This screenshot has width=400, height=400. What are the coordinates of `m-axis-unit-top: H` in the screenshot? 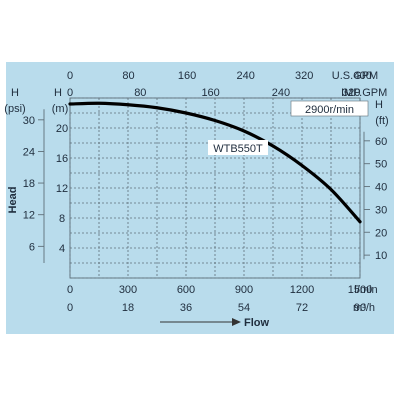 It's located at (58, 93).